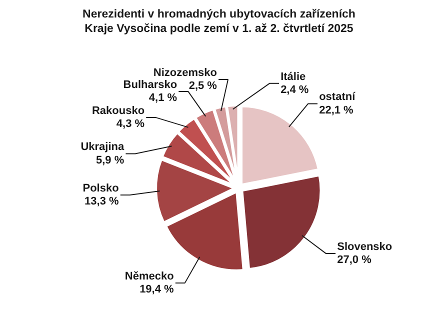 Image resolution: width=437 pixels, height=323 pixels. Describe the element at coordinates (157, 290) in the screenshot. I see `data-label: 19,4 %` at that location.